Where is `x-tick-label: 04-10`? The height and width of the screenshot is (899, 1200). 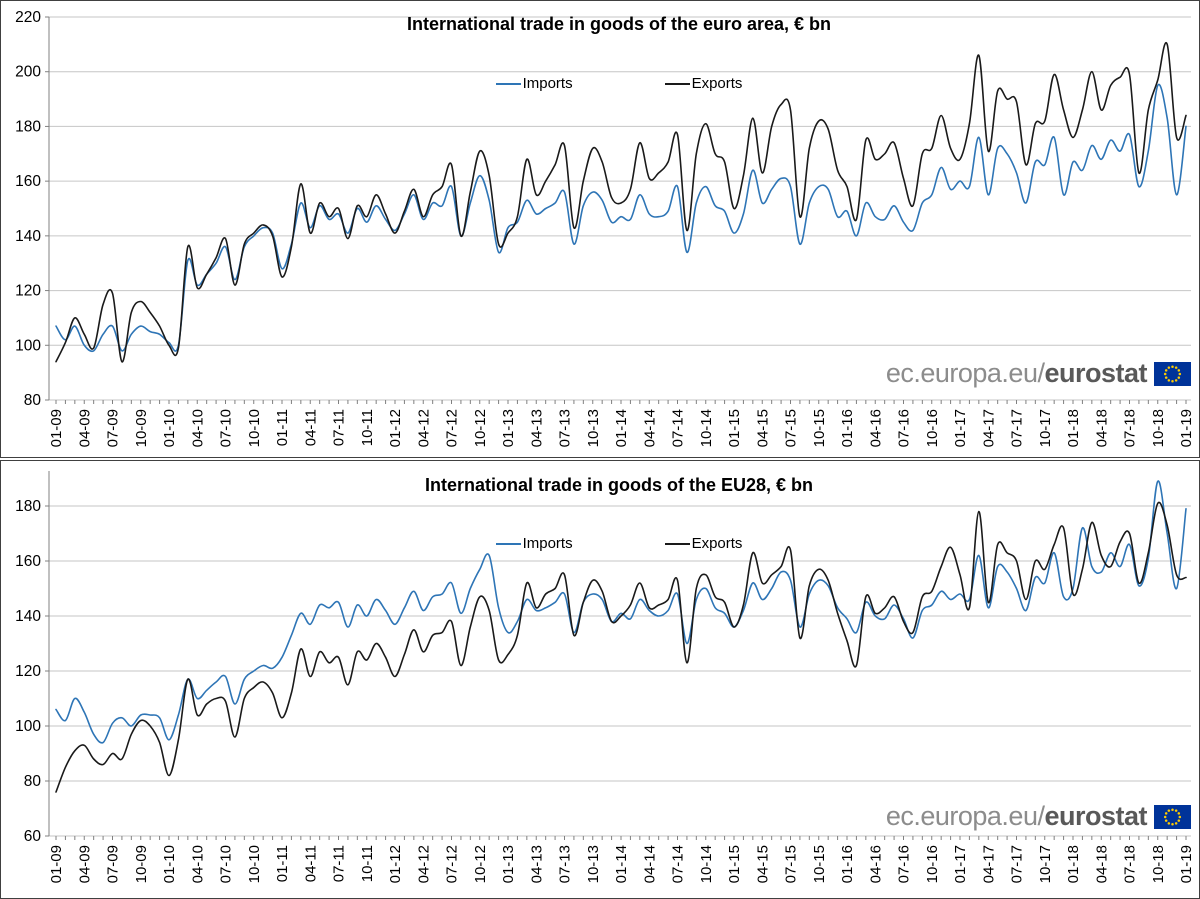 x-tick-label: 04-10 is located at coordinates (197, 864).